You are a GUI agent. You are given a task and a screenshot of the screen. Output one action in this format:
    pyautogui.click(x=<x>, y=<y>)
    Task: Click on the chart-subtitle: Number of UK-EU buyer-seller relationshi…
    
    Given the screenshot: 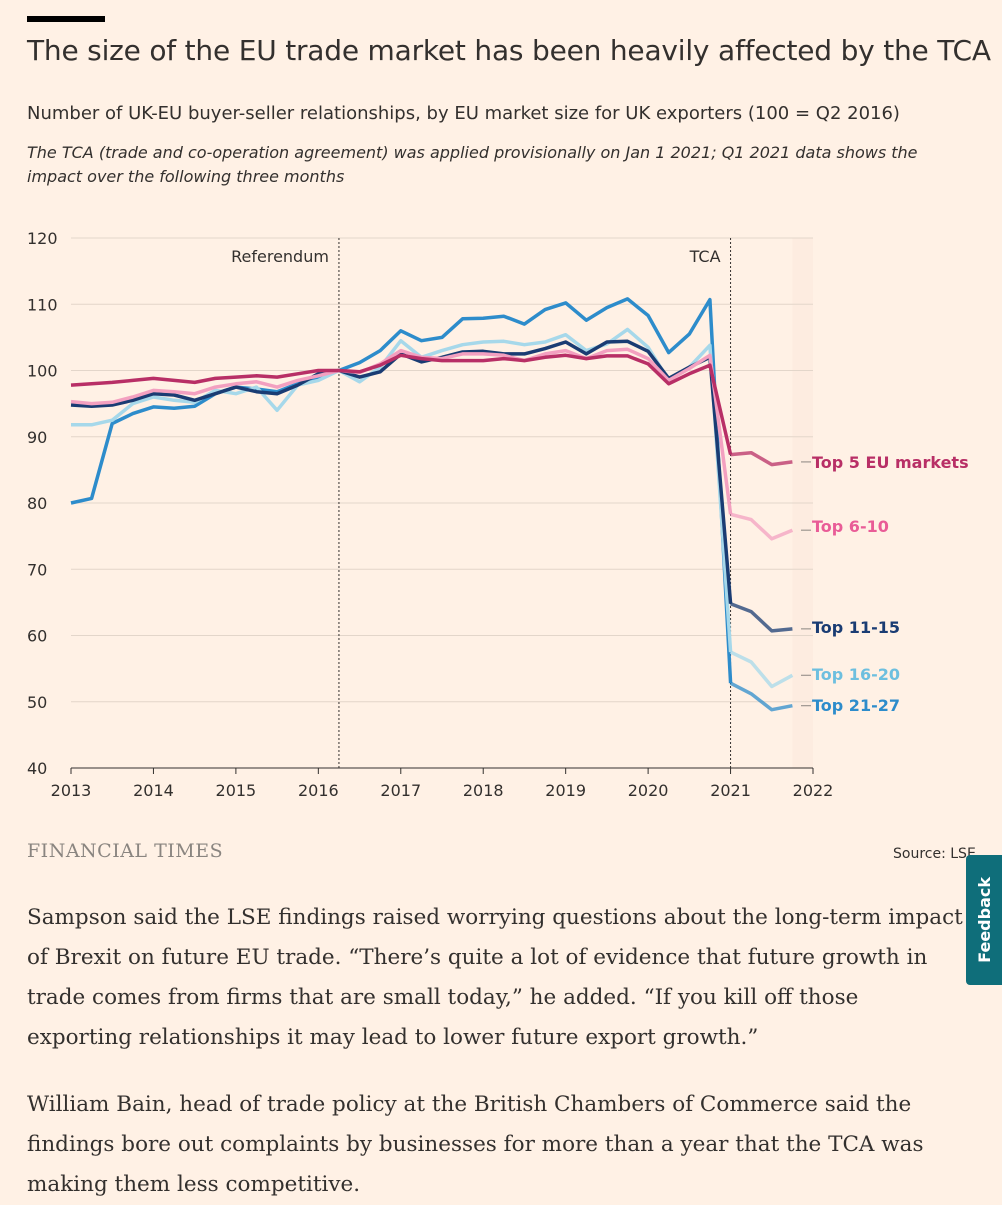 What is the action you would take?
    pyautogui.click(x=463, y=113)
    